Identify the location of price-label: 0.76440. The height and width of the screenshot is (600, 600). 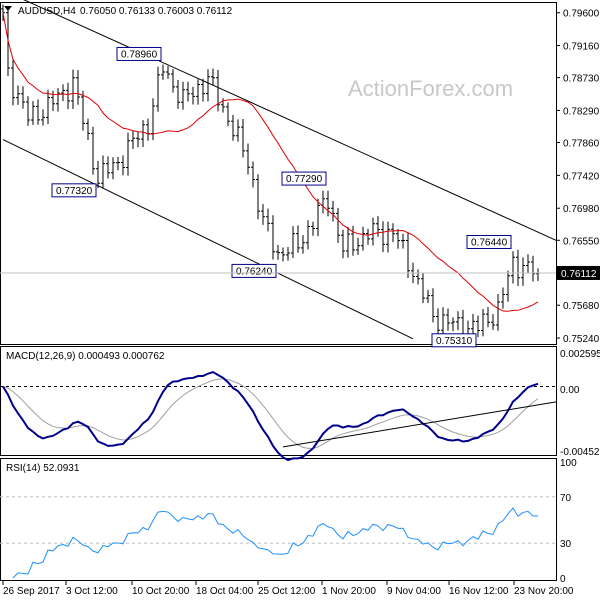
(489, 242).